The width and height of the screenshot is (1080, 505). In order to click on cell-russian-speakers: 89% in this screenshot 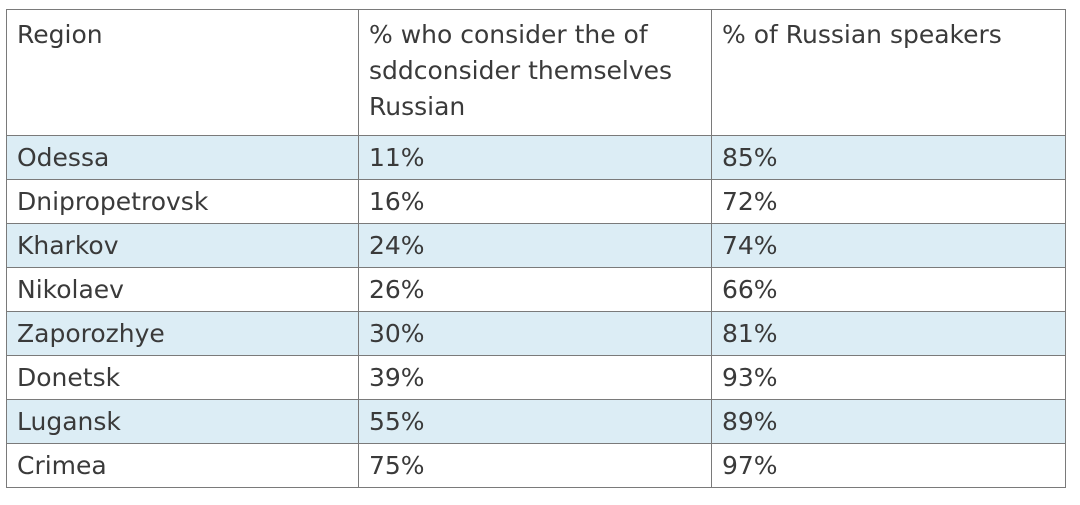, I will do `click(888, 421)`.